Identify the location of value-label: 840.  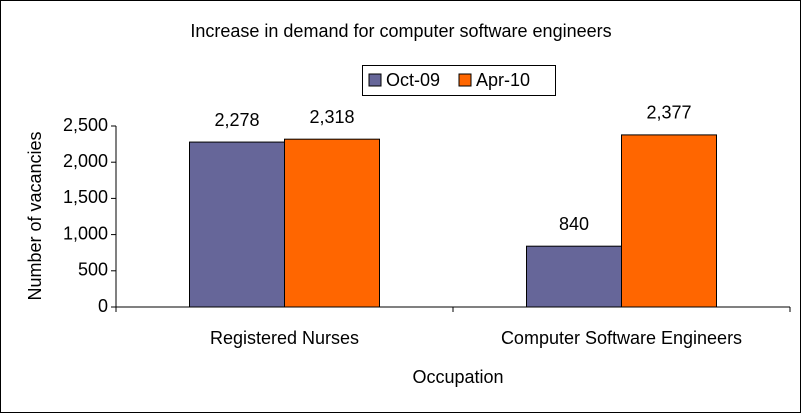
(574, 224).